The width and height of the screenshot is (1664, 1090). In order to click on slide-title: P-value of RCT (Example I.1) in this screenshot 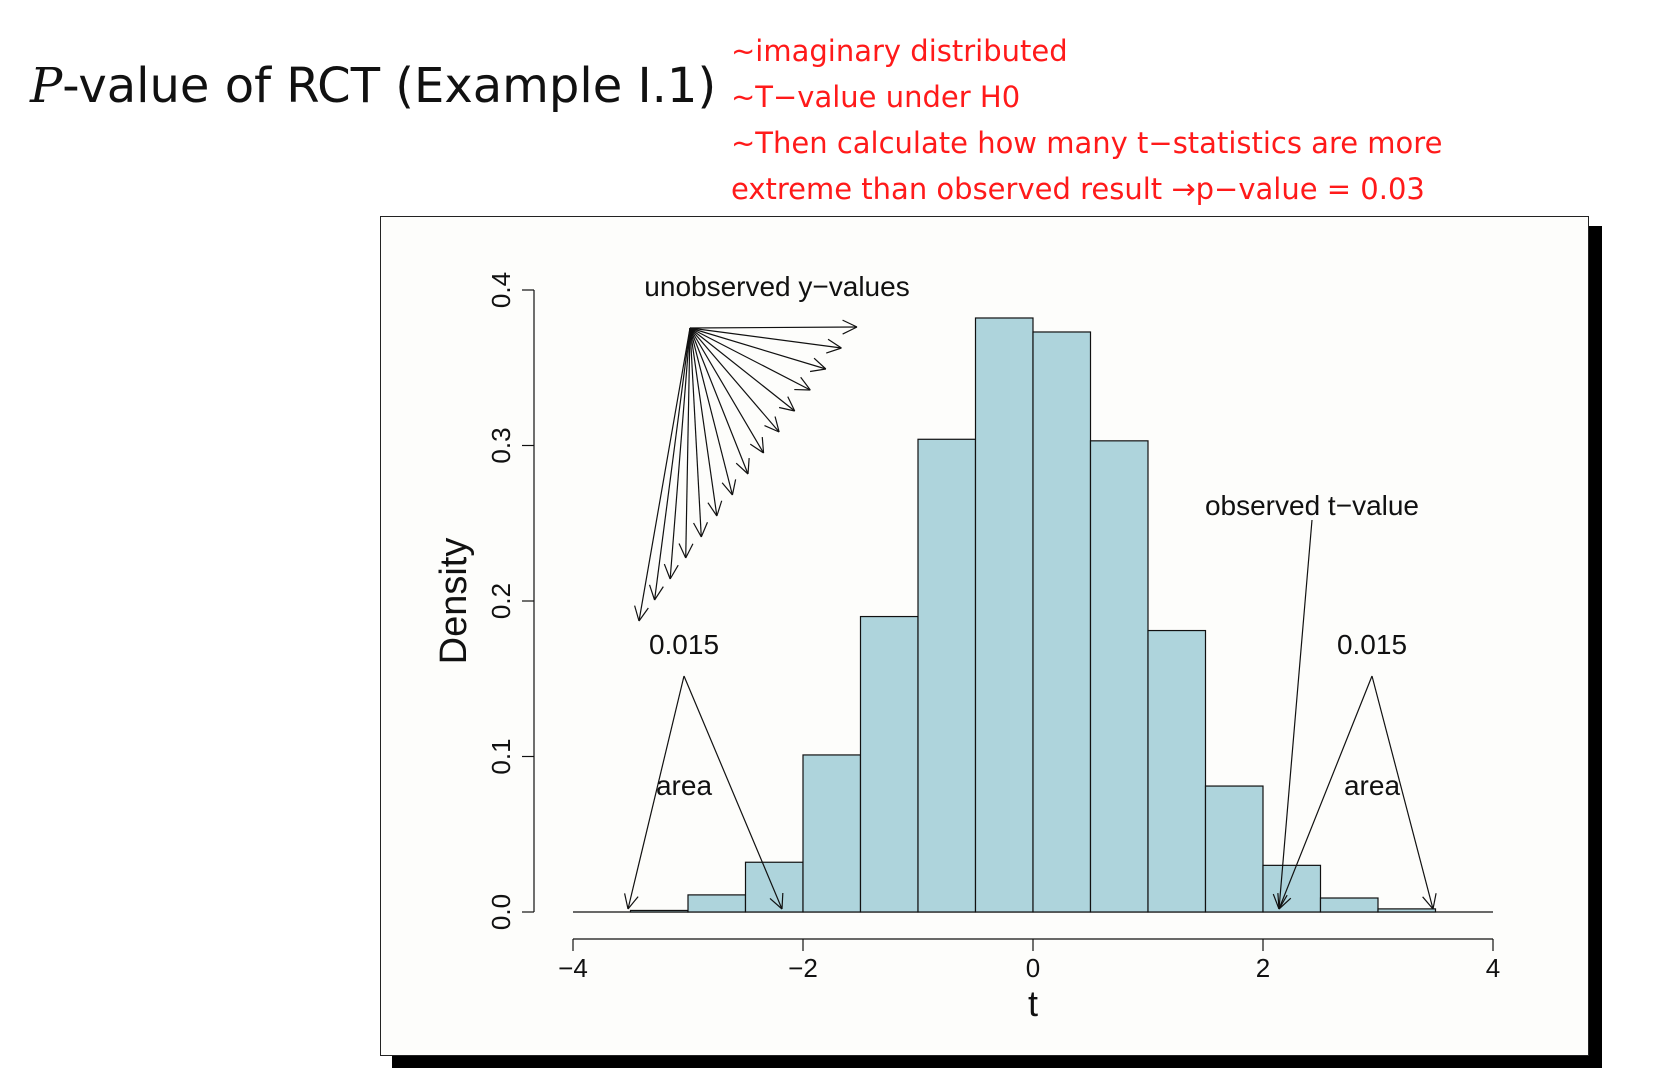, I will do `click(373, 86)`.